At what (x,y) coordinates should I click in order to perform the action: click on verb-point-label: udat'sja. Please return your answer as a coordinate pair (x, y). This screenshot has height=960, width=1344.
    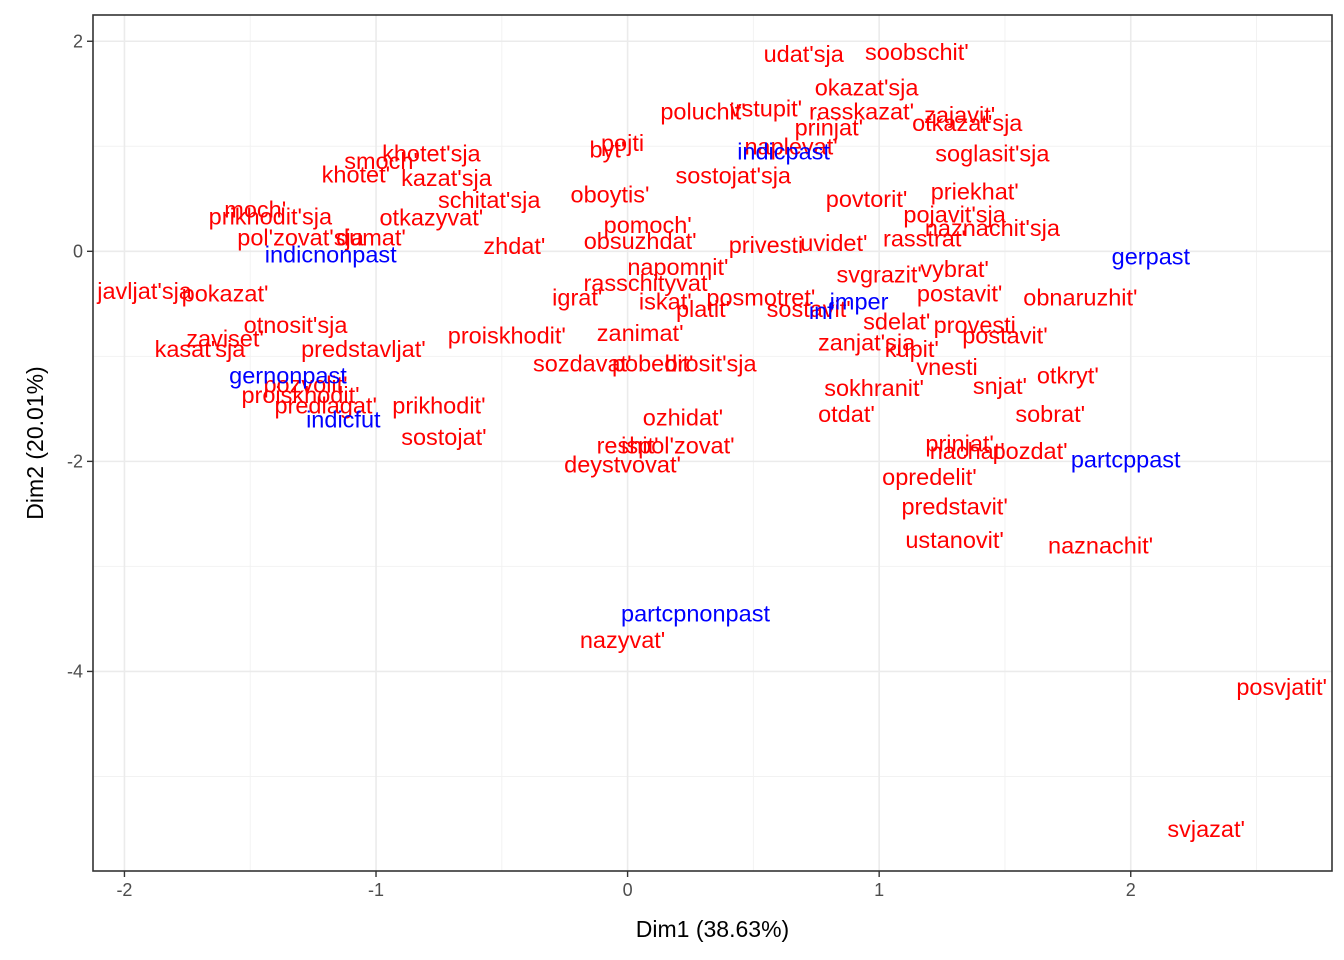
    Looking at the image, I should click on (804, 54).